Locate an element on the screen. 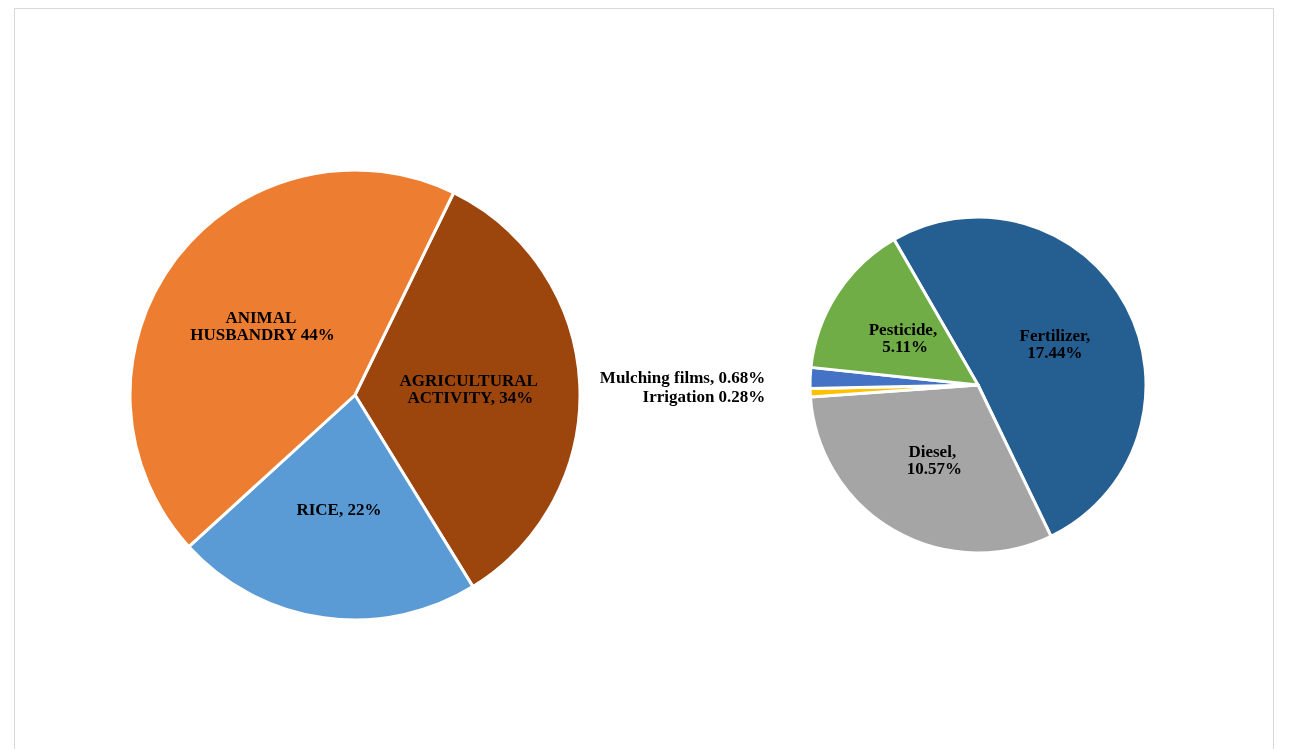 The image size is (1291, 754). slice-label: Mulching films, 0.68% is located at coordinates (682, 377).